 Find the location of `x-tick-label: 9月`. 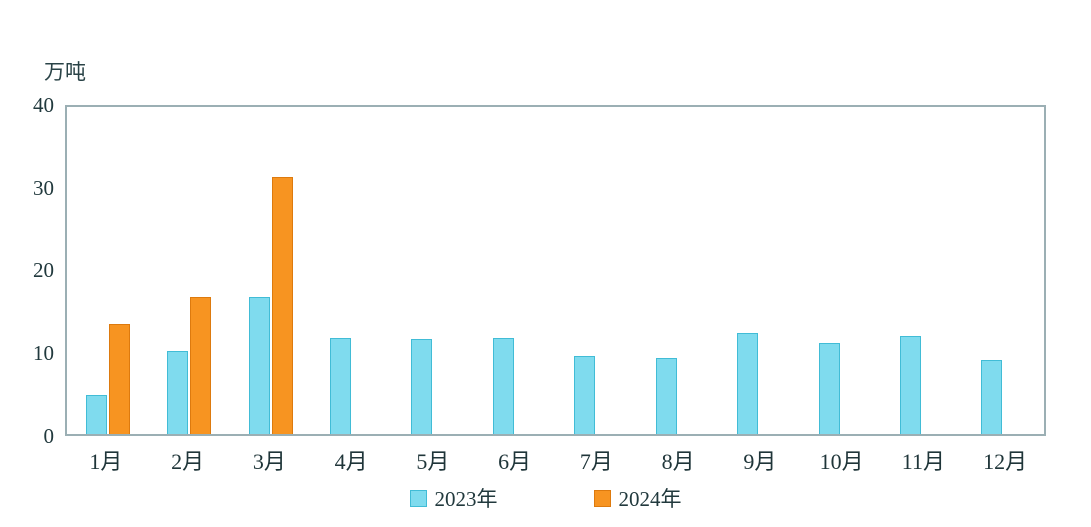

x-tick-label: 9月 is located at coordinates (760, 461).